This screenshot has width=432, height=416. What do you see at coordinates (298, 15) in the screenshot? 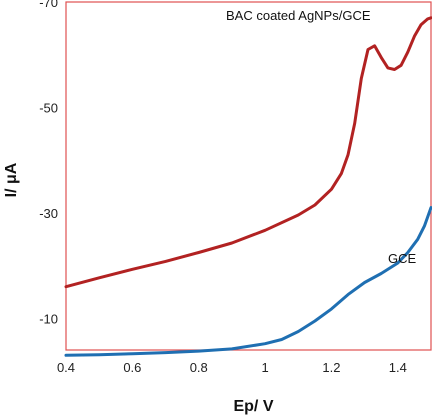
I see `annotation-bac-coated: BAC coated AgNPs/GCE` at bounding box center [298, 15].